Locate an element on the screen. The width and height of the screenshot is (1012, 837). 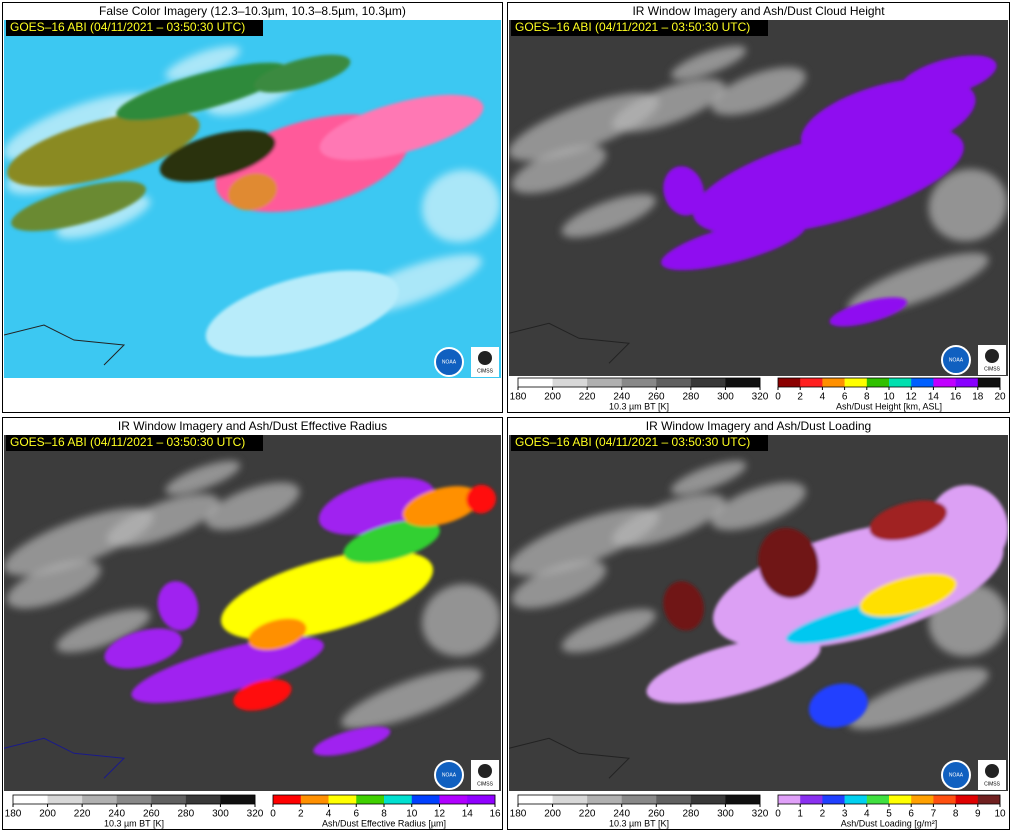
colorbar-tick-label: 200 is located at coordinates (552, 814).